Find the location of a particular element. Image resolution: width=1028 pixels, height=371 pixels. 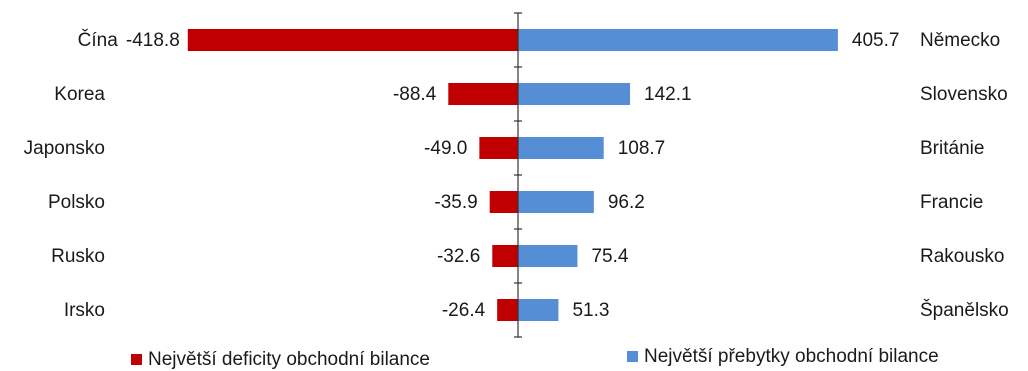

surplus-country-label: Francie is located at coordinates (951, 202).